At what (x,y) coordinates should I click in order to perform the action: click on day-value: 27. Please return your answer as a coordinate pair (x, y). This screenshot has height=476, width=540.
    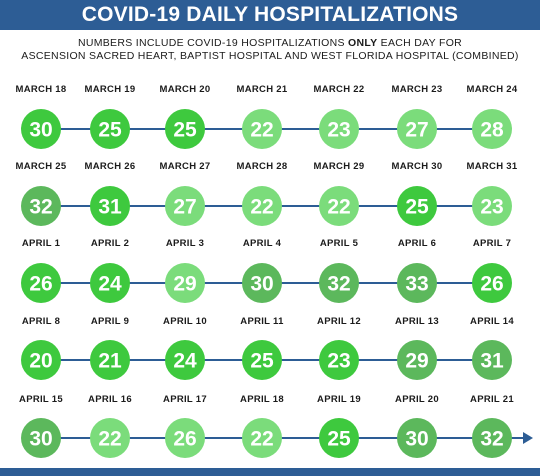
    Looking at the image, I should click on (416, 130).